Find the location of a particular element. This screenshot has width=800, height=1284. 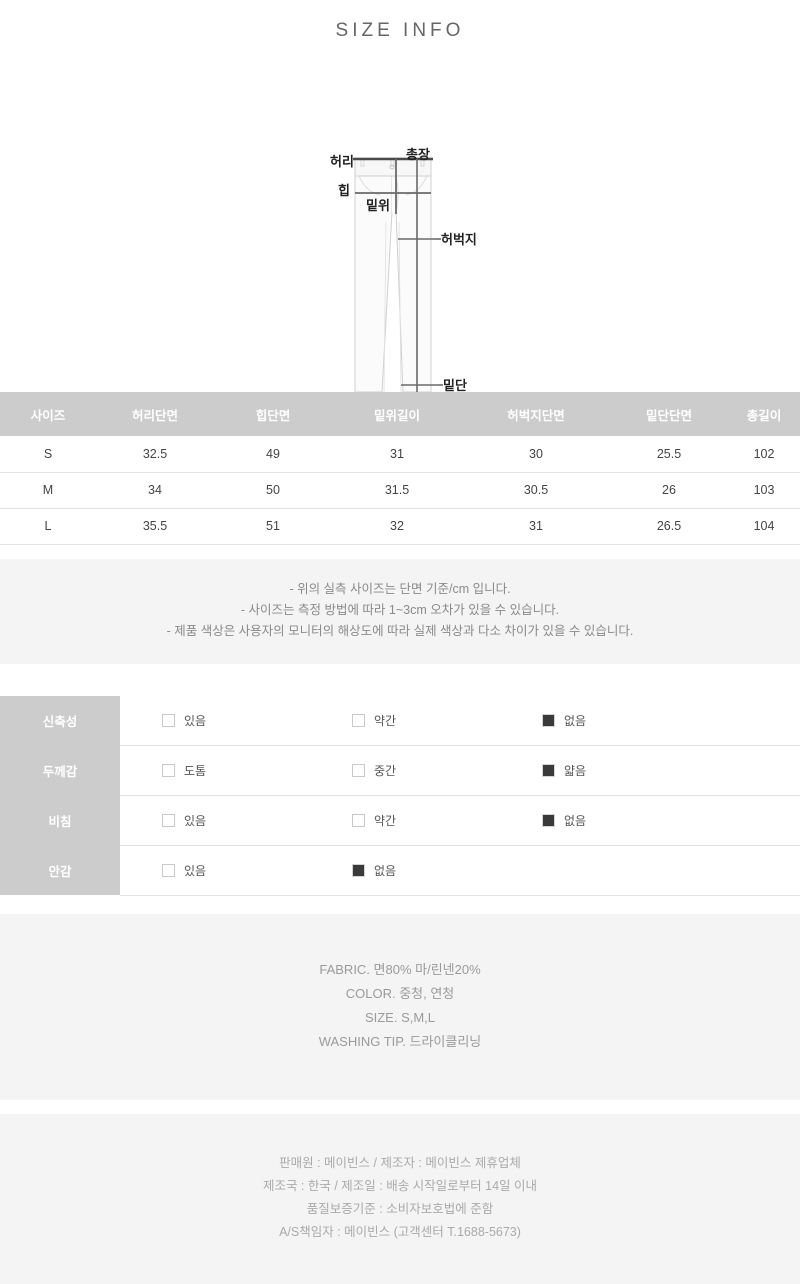

column-header-rise: 밑위길이 is located at coordinates (397, 414).